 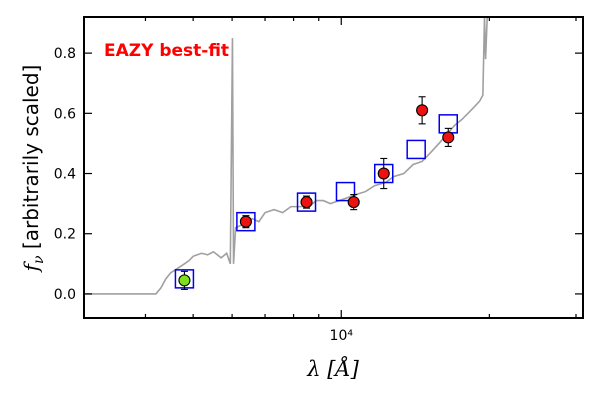 I want to click on y-tick-label: 0.0, so click(x=65, y=295).